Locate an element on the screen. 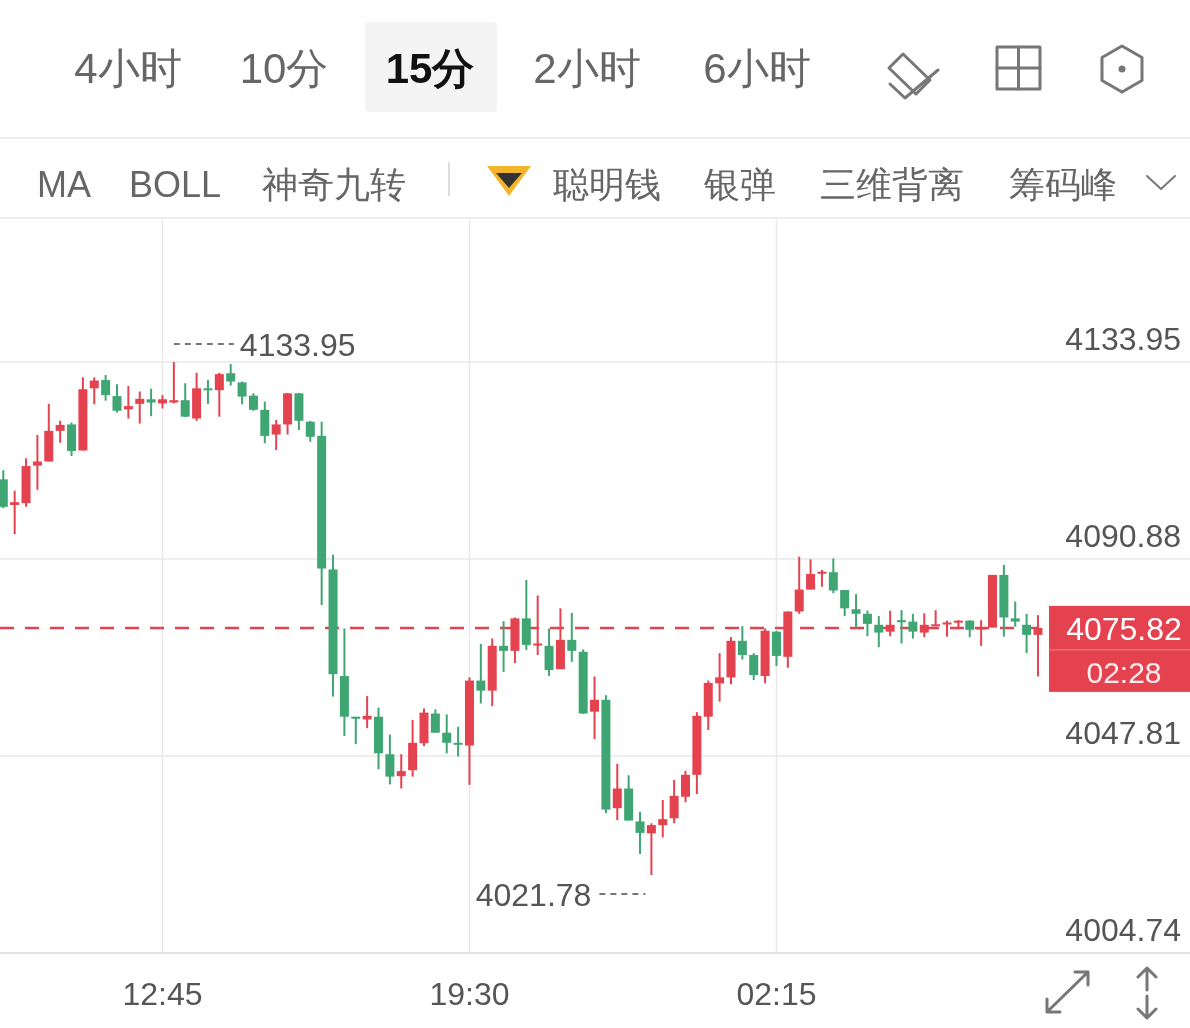 Image resolution: width=1190 pixels, height=1028 pixels. y-tick-label: 4090.88 is located at coordinates (1123, 536).